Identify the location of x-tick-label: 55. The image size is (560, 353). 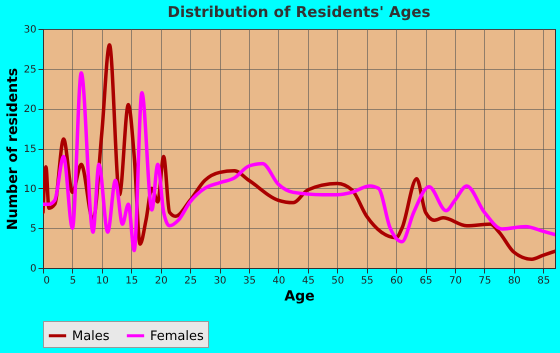
(367, 281).